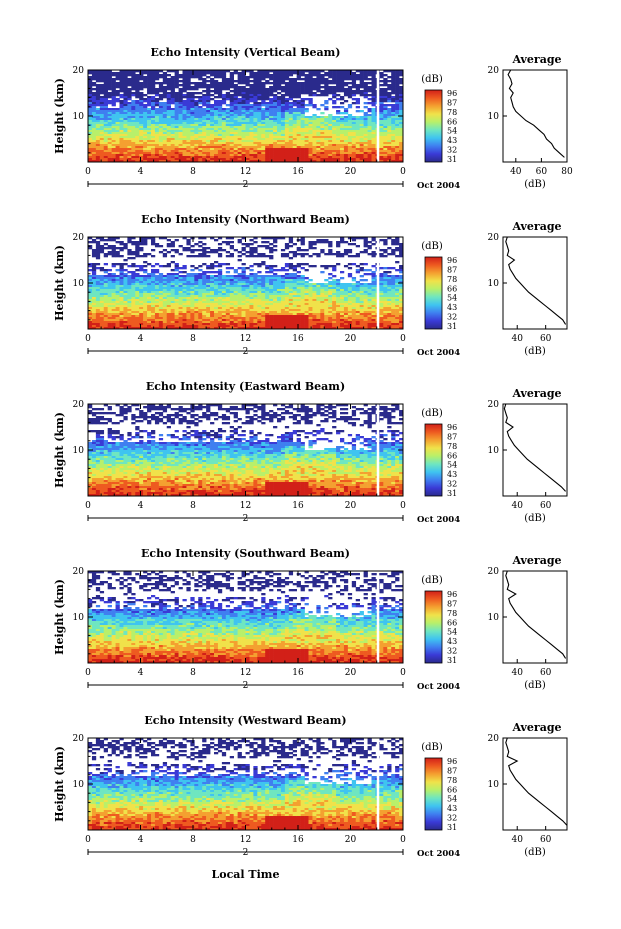 Image resolution: width=621 pixels, height=929 pixels. What do you see at coordinates (452, 159) in the screenshot?
I see `colorbar-label: 31` at bounding box center [452, 159].